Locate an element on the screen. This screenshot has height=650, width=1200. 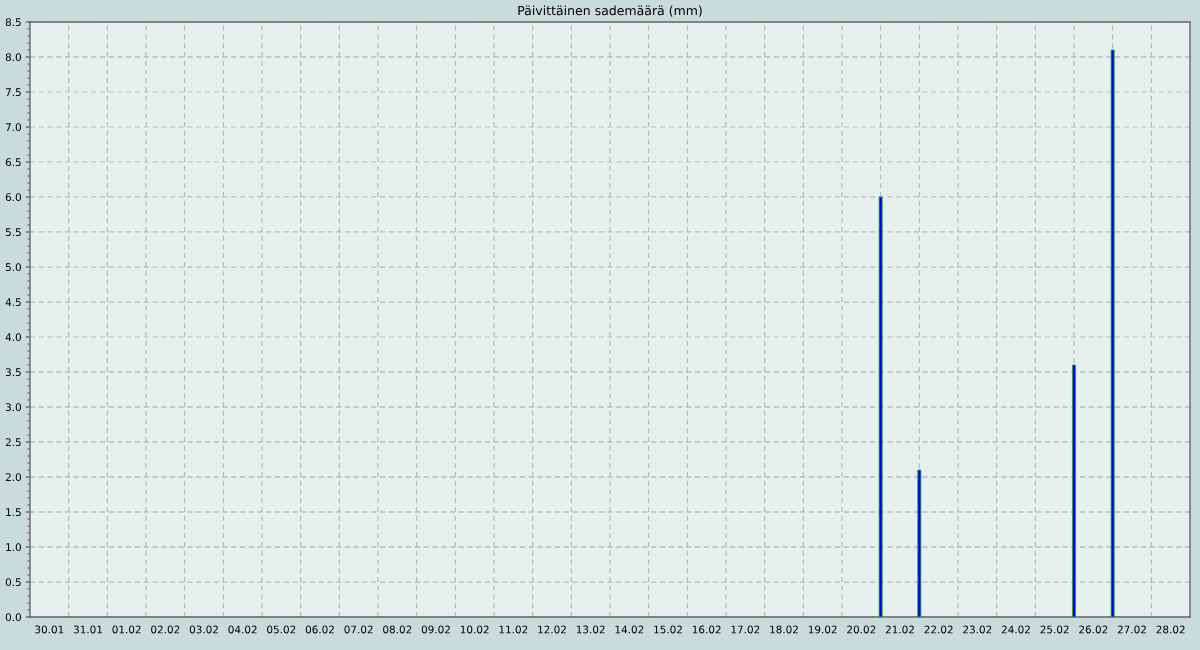
x-tick-label: 13.02 is located at coordinates (590, 629).